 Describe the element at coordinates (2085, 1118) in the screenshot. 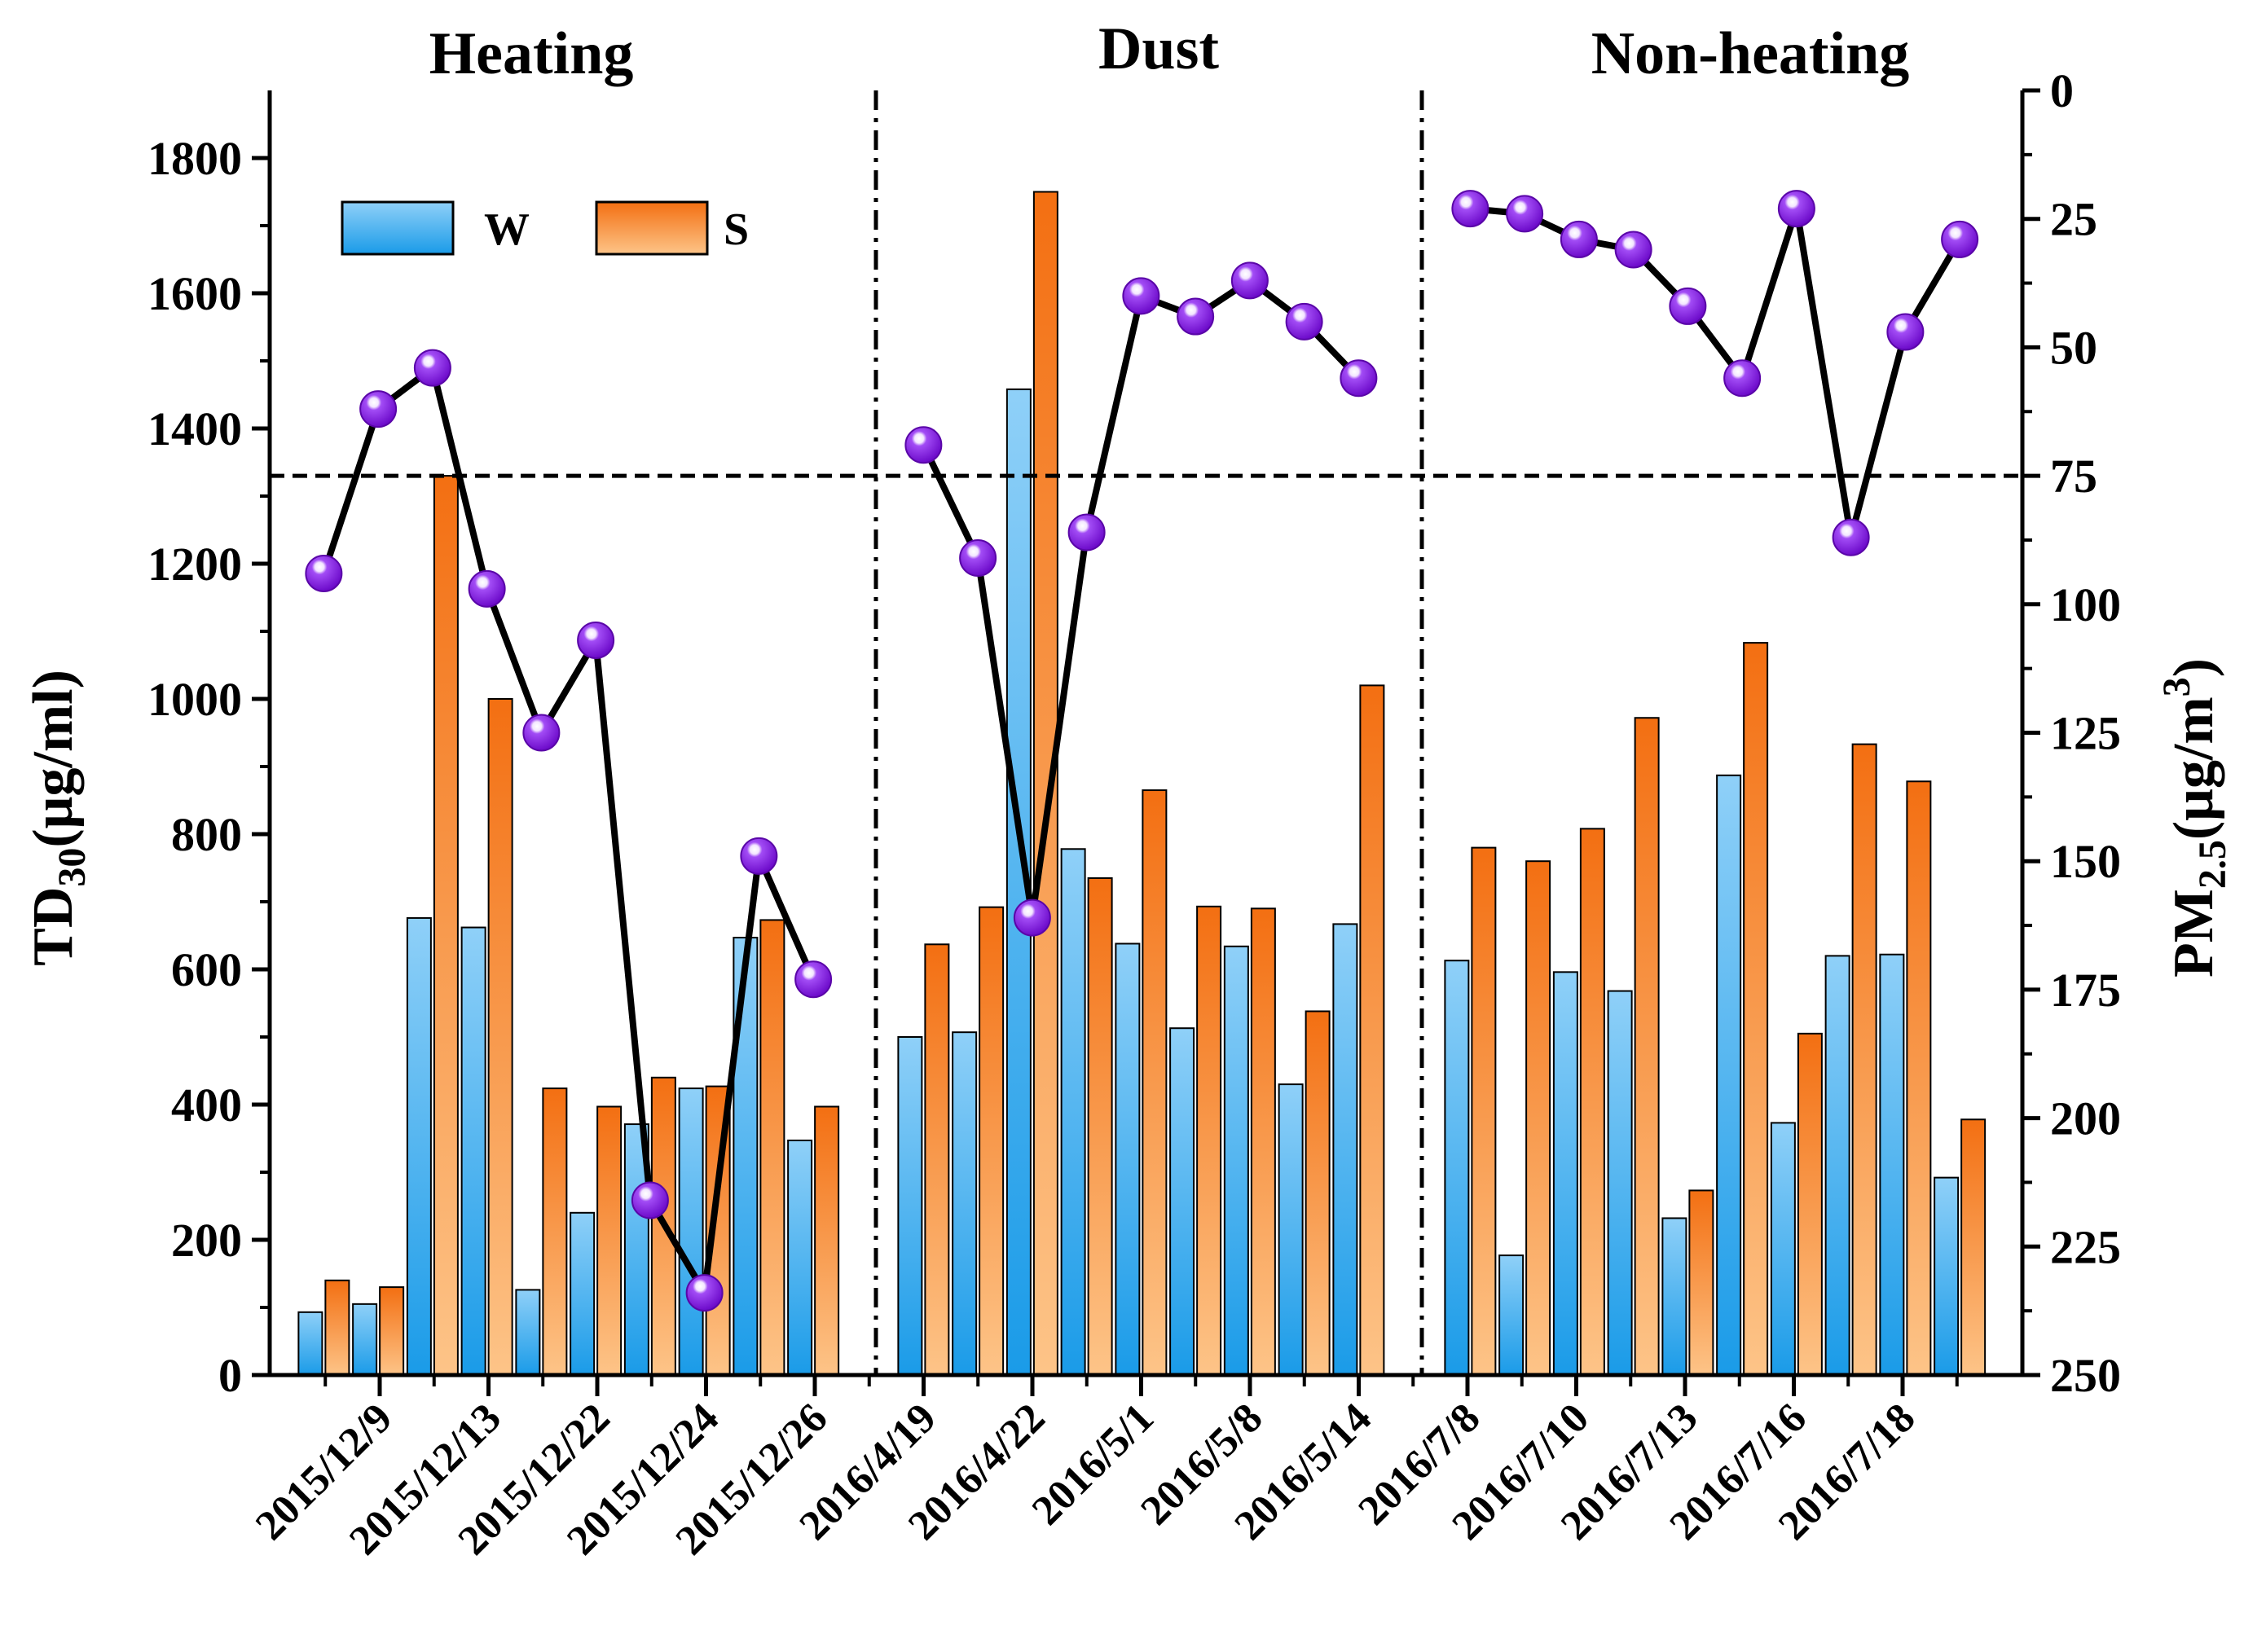

I see `right-tick-label: 200` at that location.